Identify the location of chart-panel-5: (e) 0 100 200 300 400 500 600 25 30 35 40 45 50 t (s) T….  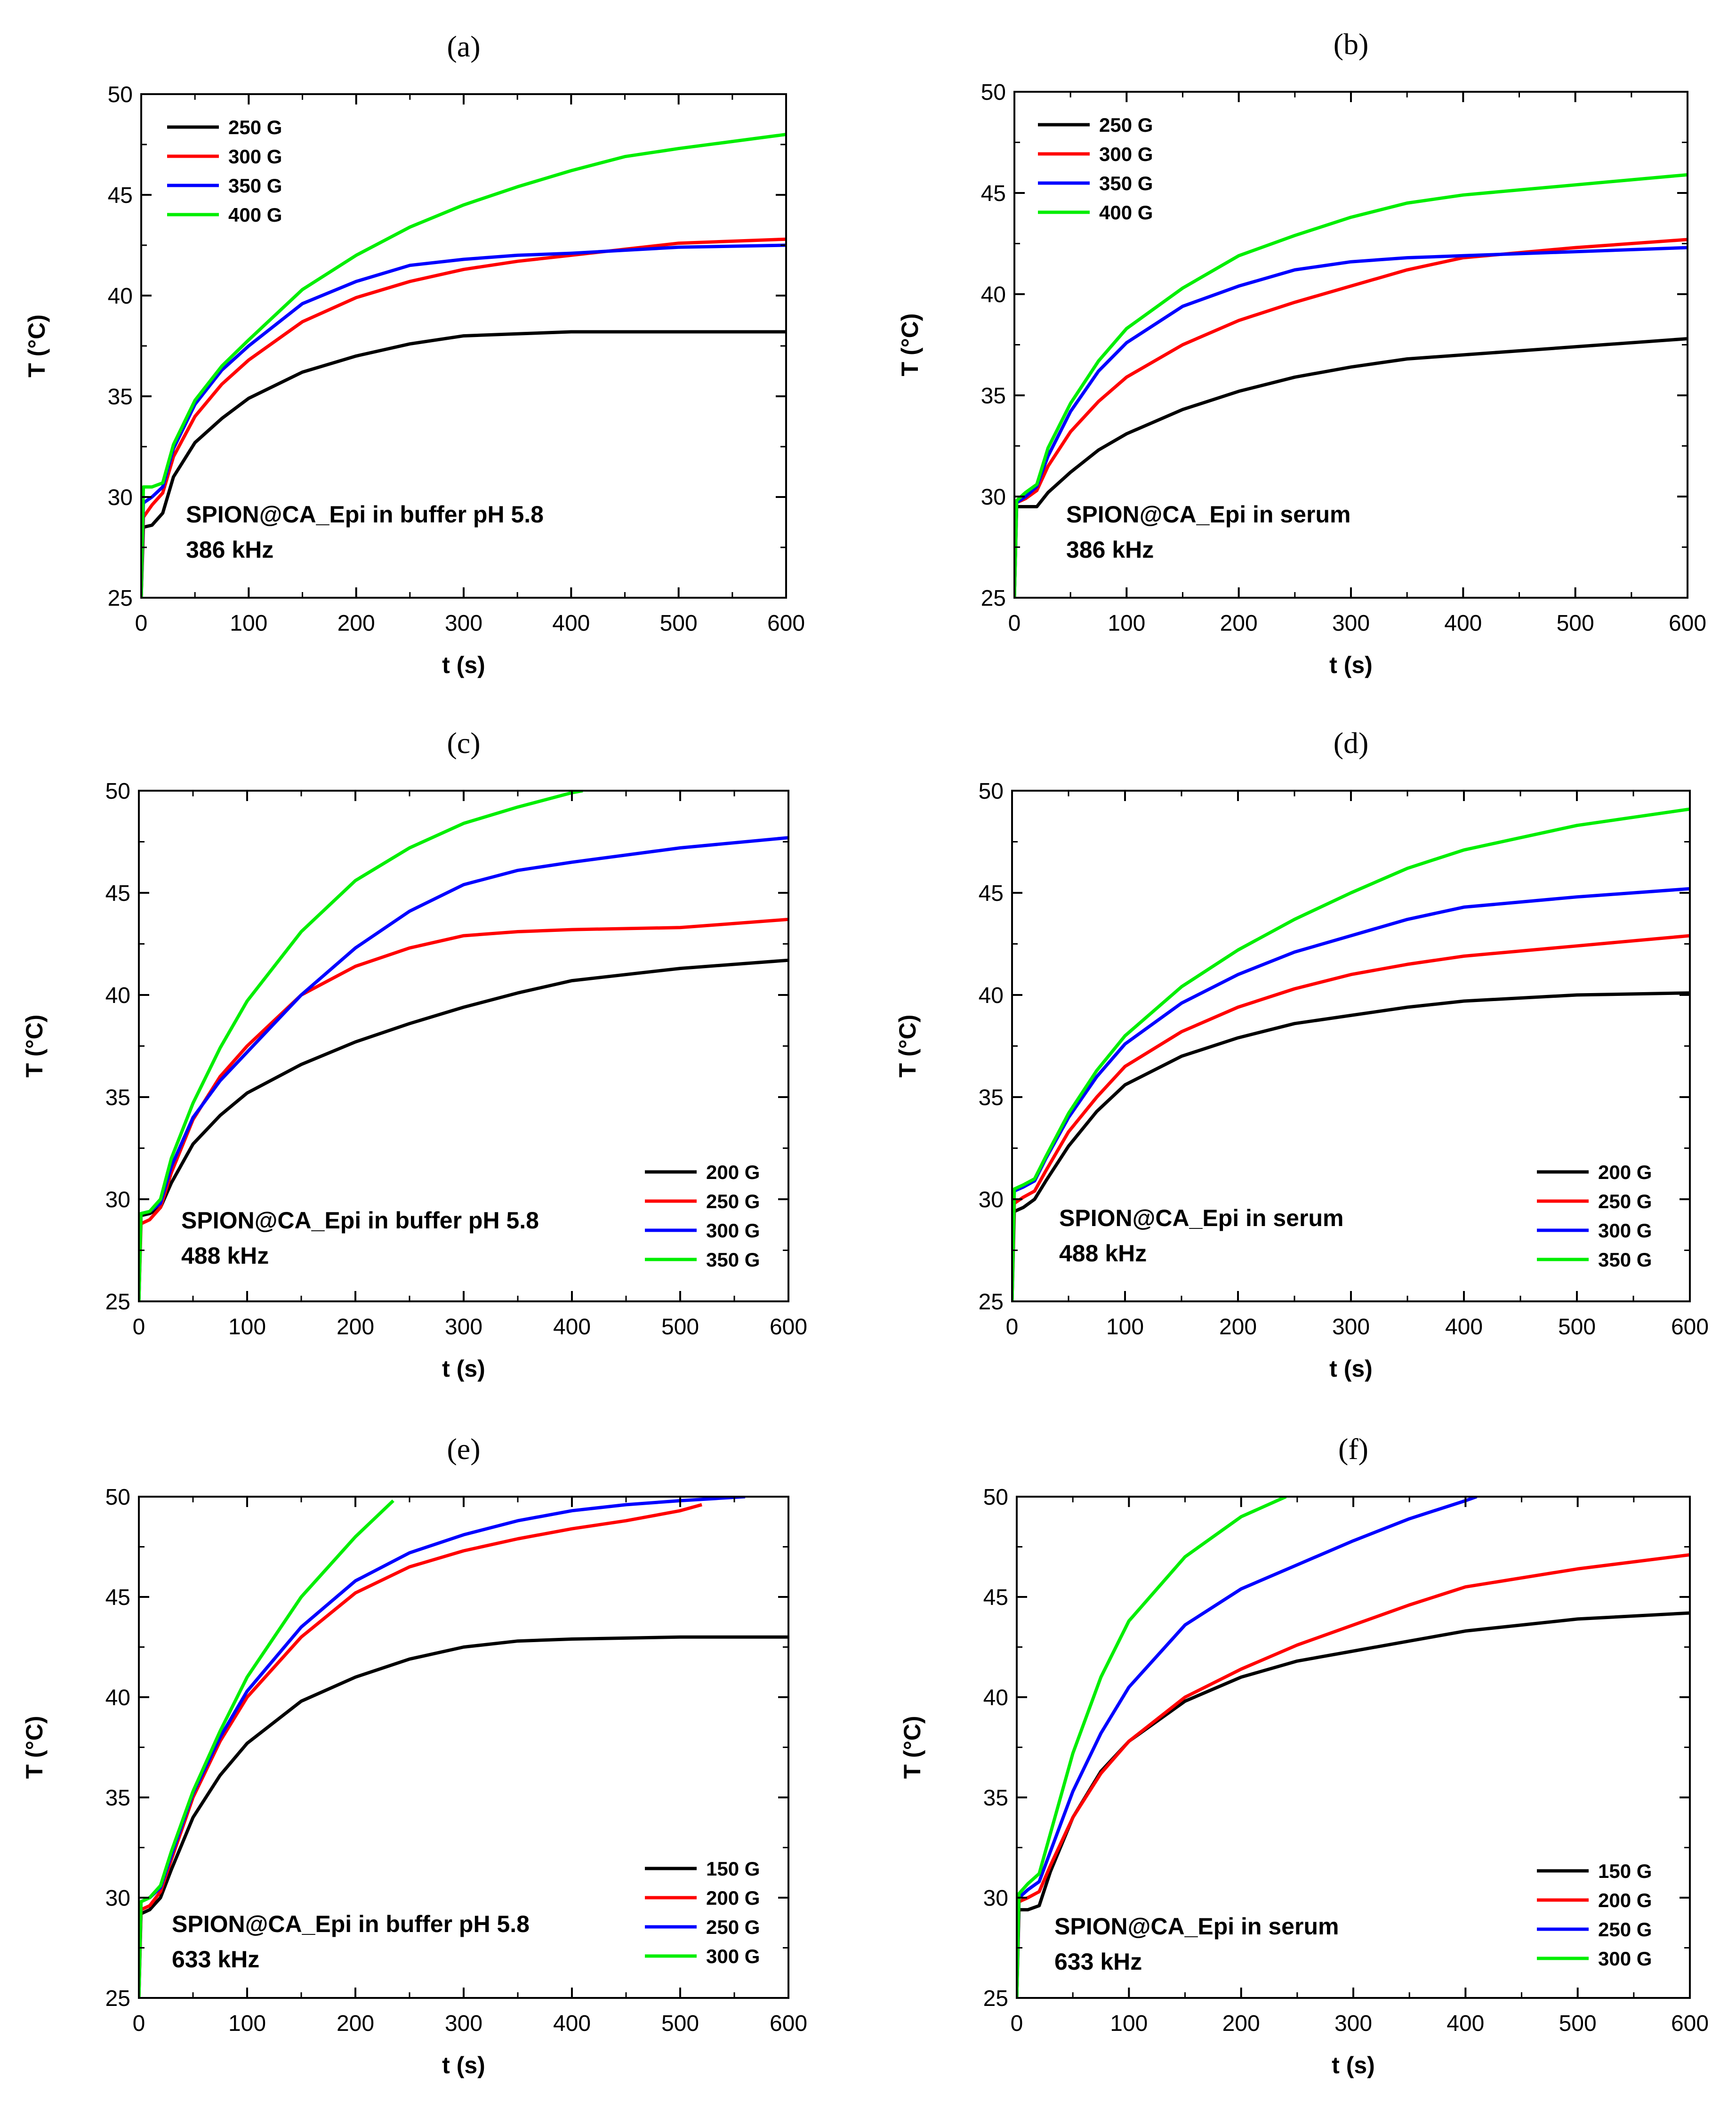
(414, 1755).